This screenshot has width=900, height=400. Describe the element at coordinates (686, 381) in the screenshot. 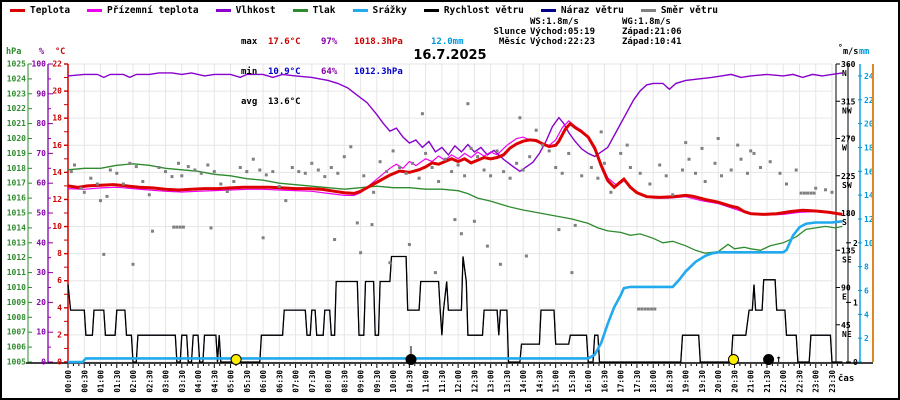

I see `svg-text: 19:00` at that location.